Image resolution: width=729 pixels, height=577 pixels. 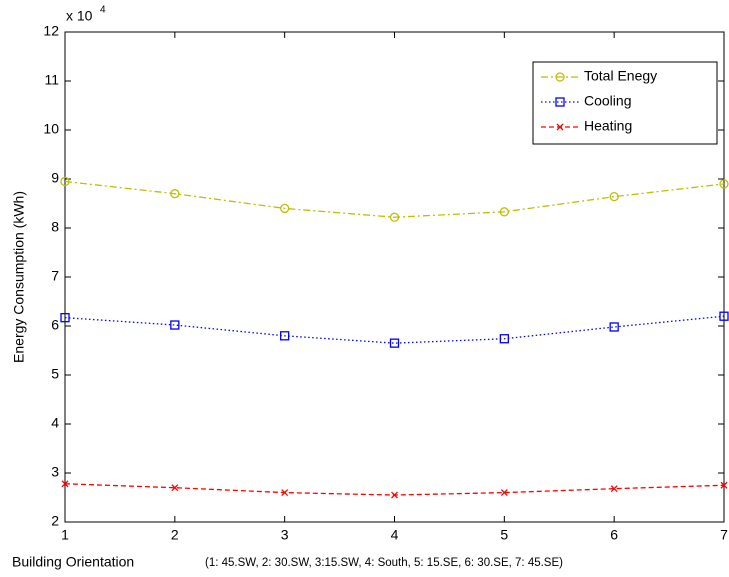 What do you see at coordinates (175, 535) in the screenshot?
I see `x-tick-label: 2` at bounding box center [175, 535].